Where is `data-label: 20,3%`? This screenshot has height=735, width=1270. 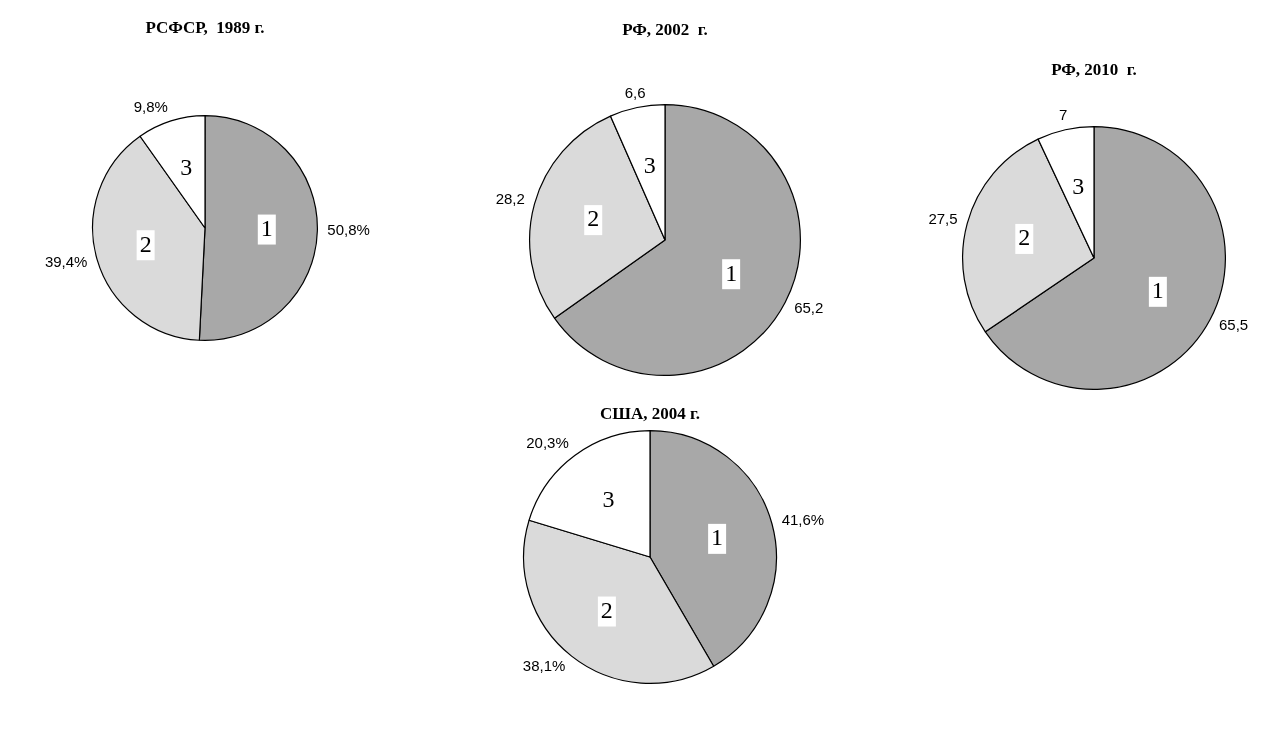
data-label: 20,3% is located at coordinates (547, 443).